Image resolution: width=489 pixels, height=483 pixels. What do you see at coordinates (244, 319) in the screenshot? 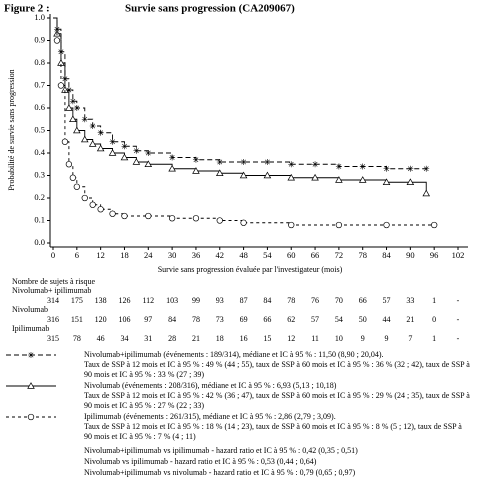
I see `risk-count: 69` at bounding box center [244, 319].